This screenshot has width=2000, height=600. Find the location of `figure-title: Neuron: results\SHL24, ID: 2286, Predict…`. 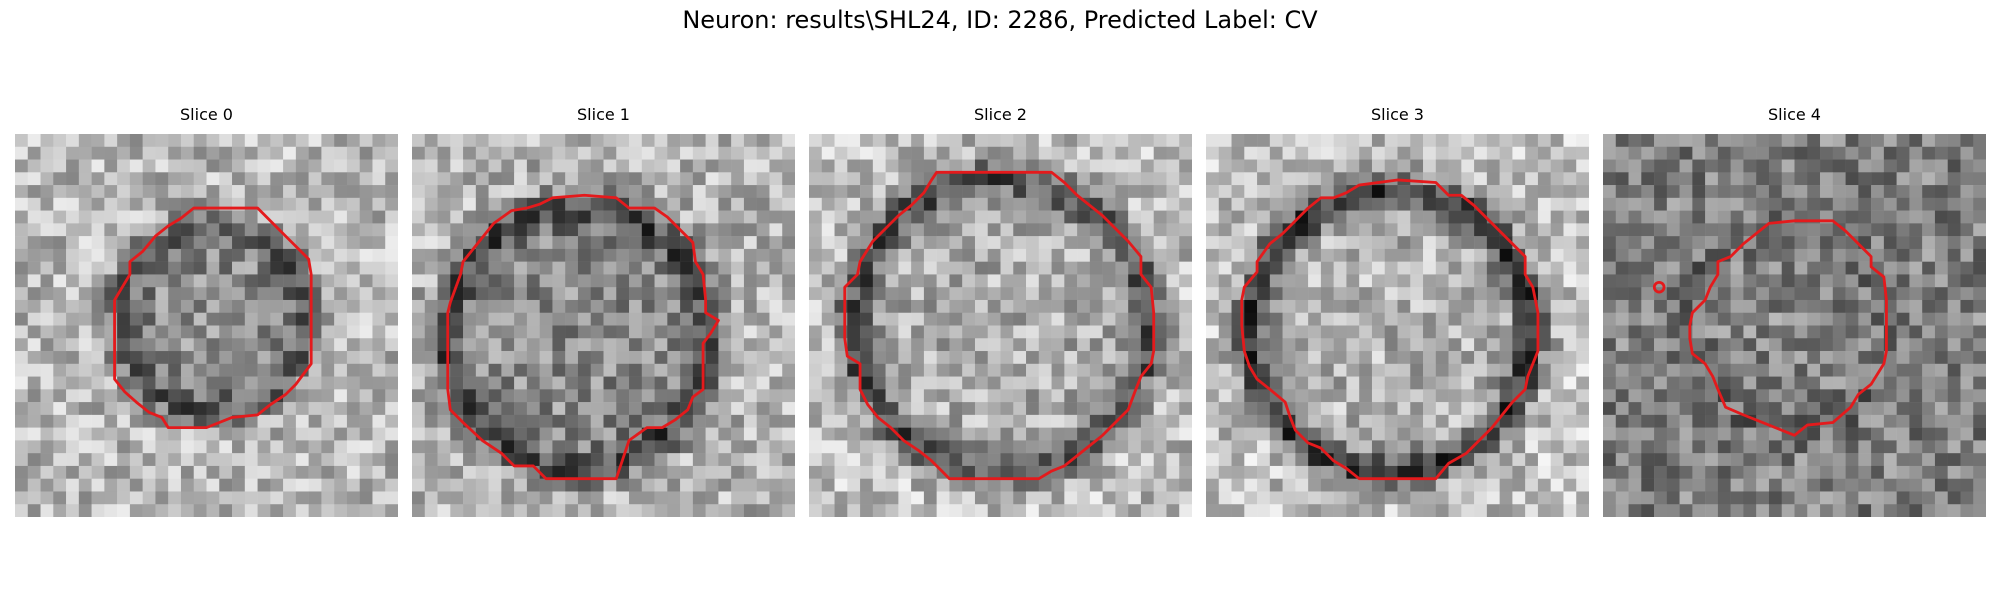

figure-title: Neuron: results\SHL24, ID: 2286, Predict… is located at coordinates (1000, 20).